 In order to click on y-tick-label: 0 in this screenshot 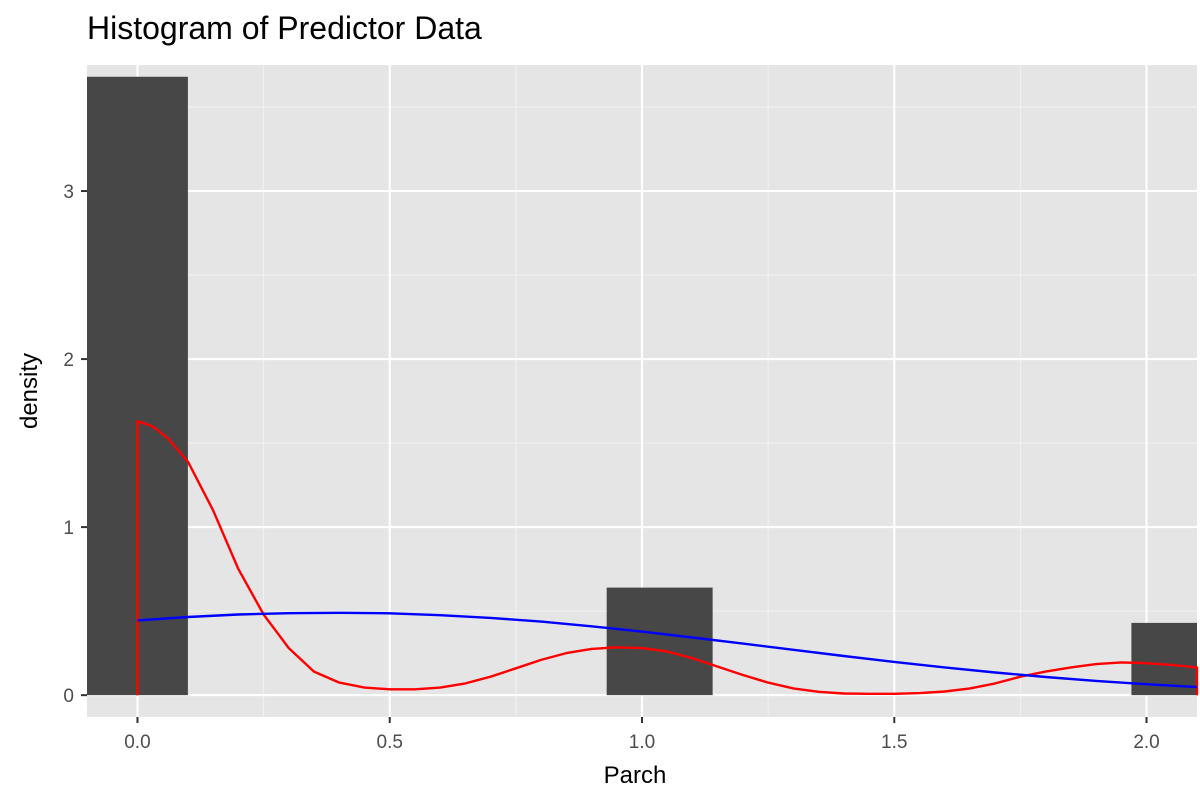, I will do `click(68, 696)`.